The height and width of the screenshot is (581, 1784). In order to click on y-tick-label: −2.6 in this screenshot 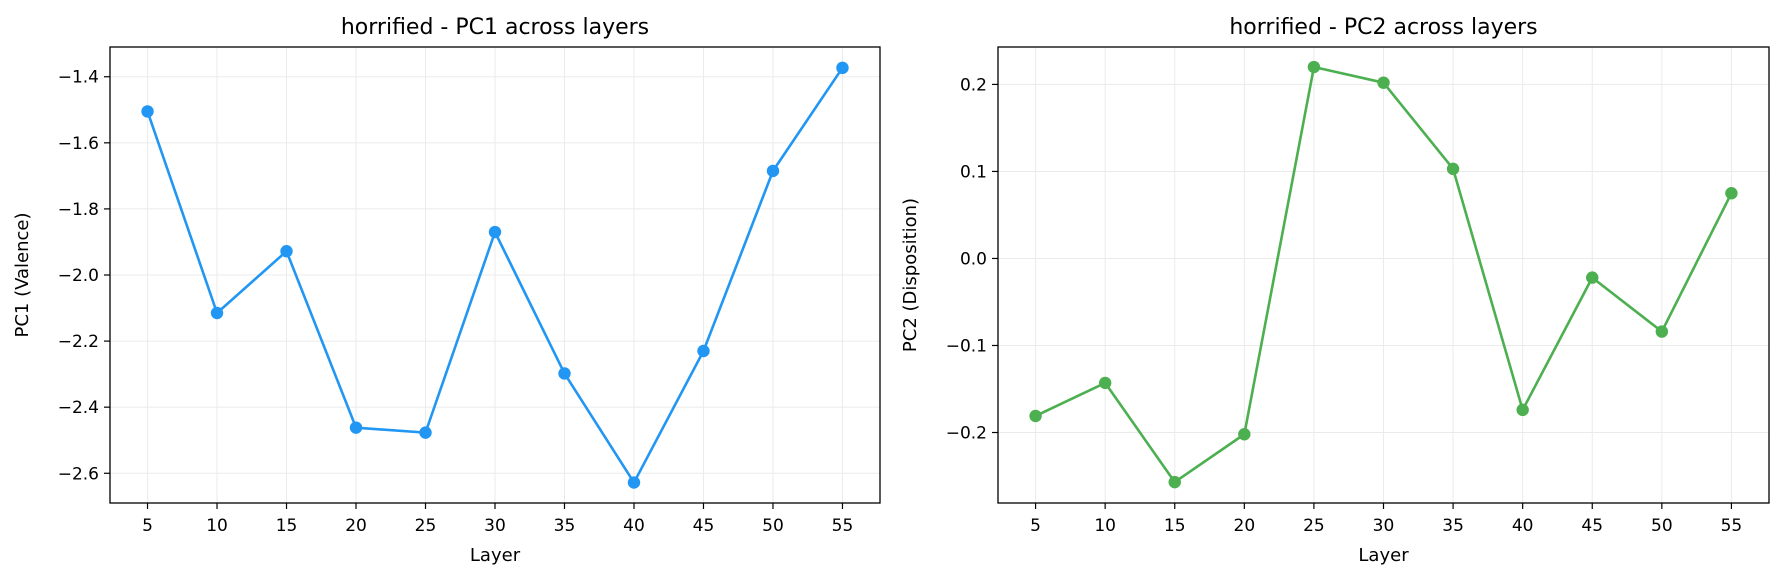, I will do `click(78, 474)`.